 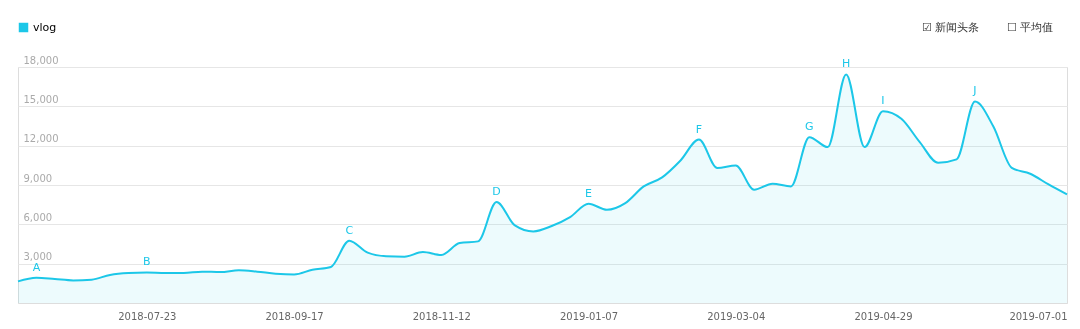 I want to click on text: ☑ 新闻头条, so click(x=951, y=27).